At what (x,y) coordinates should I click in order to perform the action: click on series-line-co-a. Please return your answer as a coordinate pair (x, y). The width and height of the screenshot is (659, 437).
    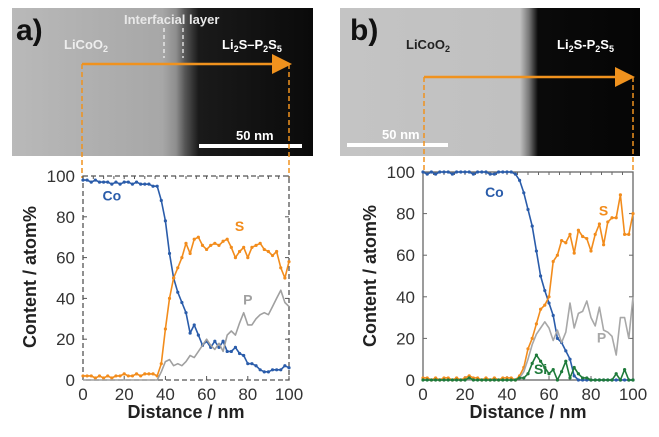
    Looking at the image, I should click on (186, 276).